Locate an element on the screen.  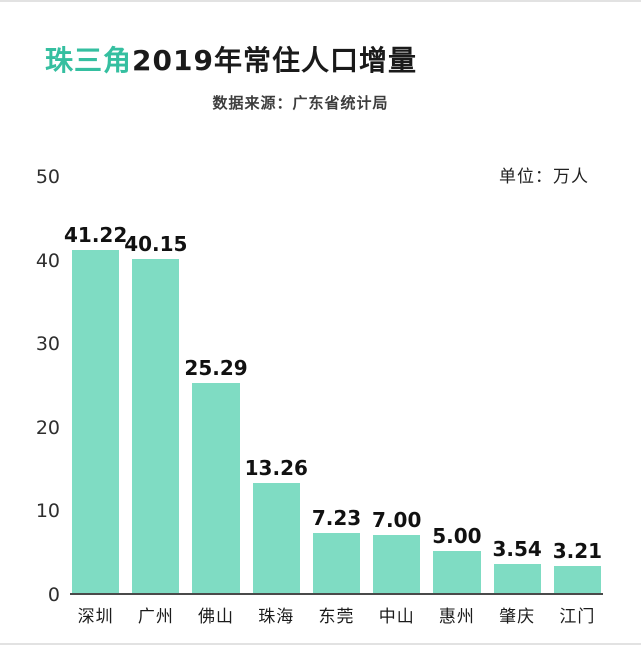
bar-column: 3.54 is located at coordinates (517, 385).